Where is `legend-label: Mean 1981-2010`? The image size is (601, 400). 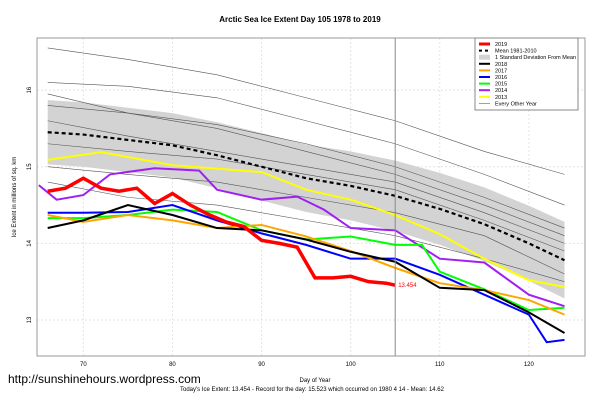 legend-label: Mean 1981-2010 is located at coordinates (516, 52).